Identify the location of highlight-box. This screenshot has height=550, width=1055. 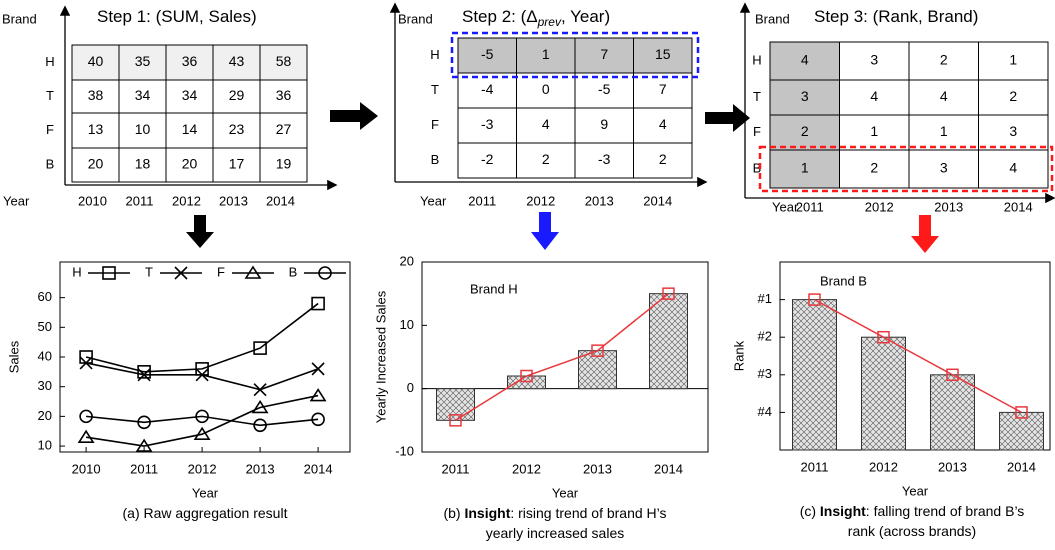
(575, 55).